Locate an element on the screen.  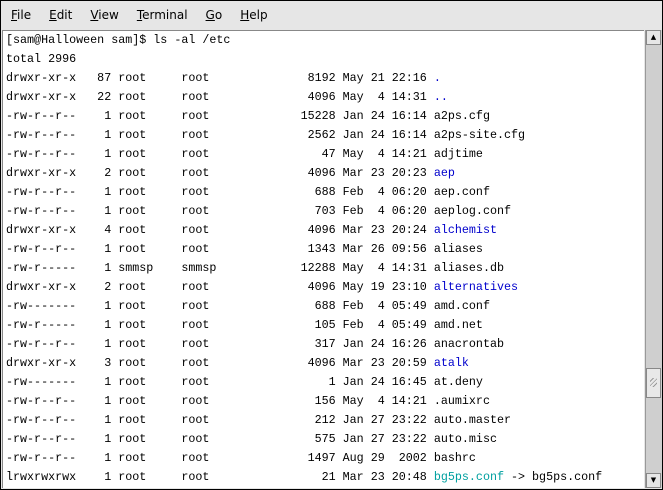
menu-view: View is located at coordinates (103, 15).